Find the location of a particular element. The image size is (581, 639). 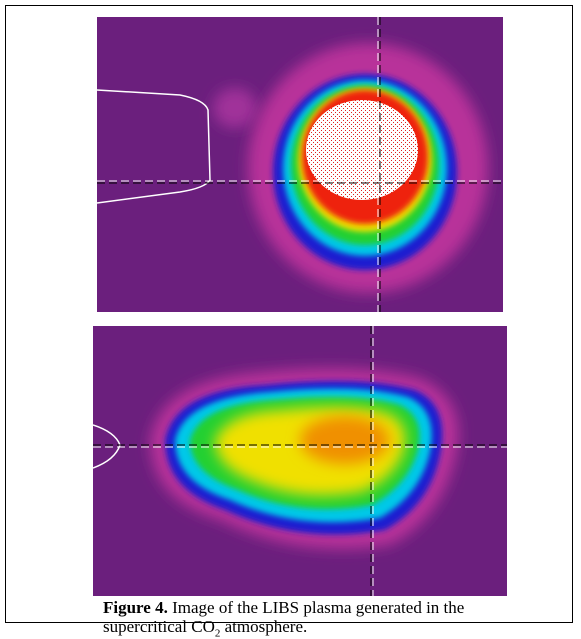

caption-label: Figure 4. is located at coordinates (135, 607).